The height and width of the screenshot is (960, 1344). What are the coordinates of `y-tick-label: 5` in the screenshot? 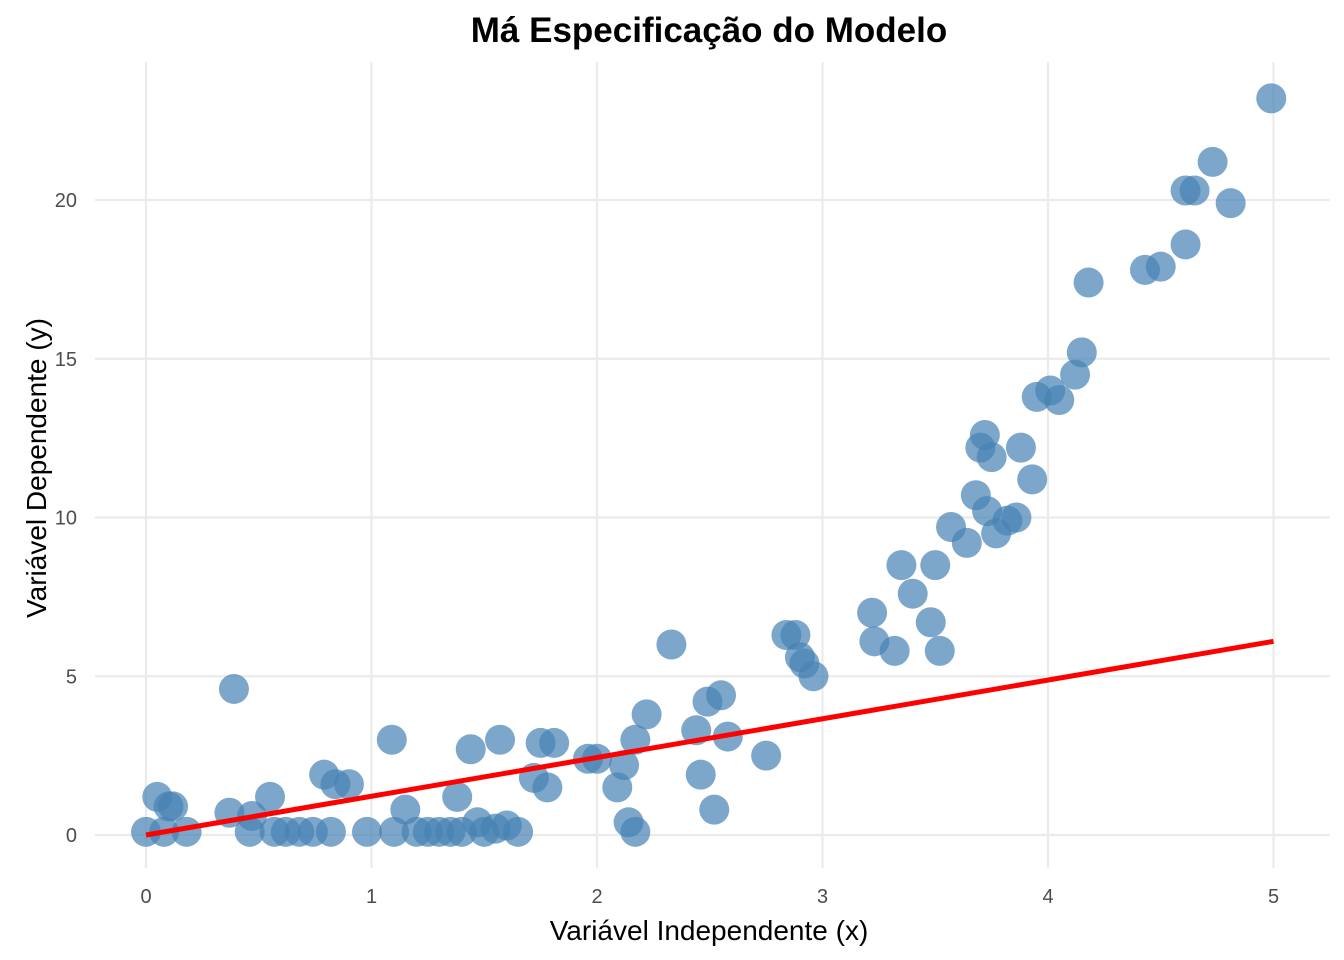 It's located at (71, 677).